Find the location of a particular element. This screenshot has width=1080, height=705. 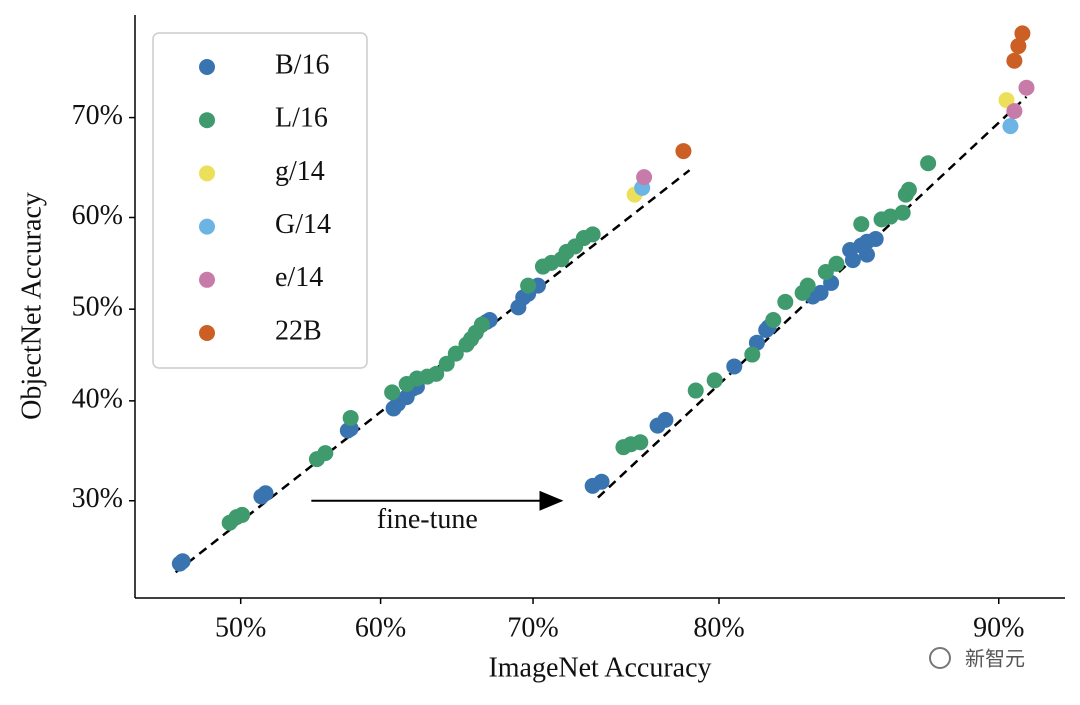

y-tick-label: 40% is located at coordinates (97, 398).